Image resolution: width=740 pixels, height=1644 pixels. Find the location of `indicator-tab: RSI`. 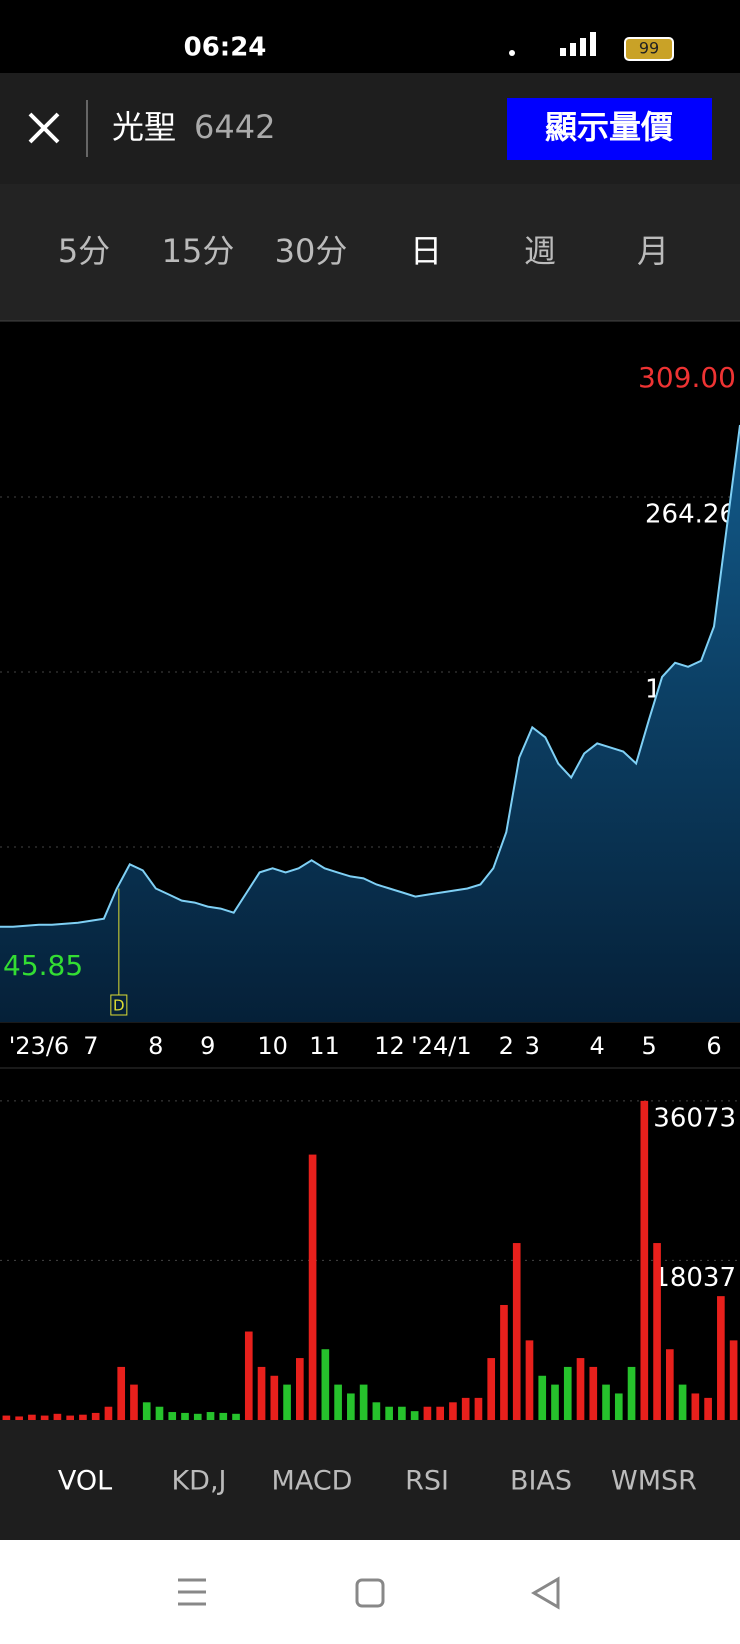

indicator-tab: RSI is located at coordinates (427, 1481).